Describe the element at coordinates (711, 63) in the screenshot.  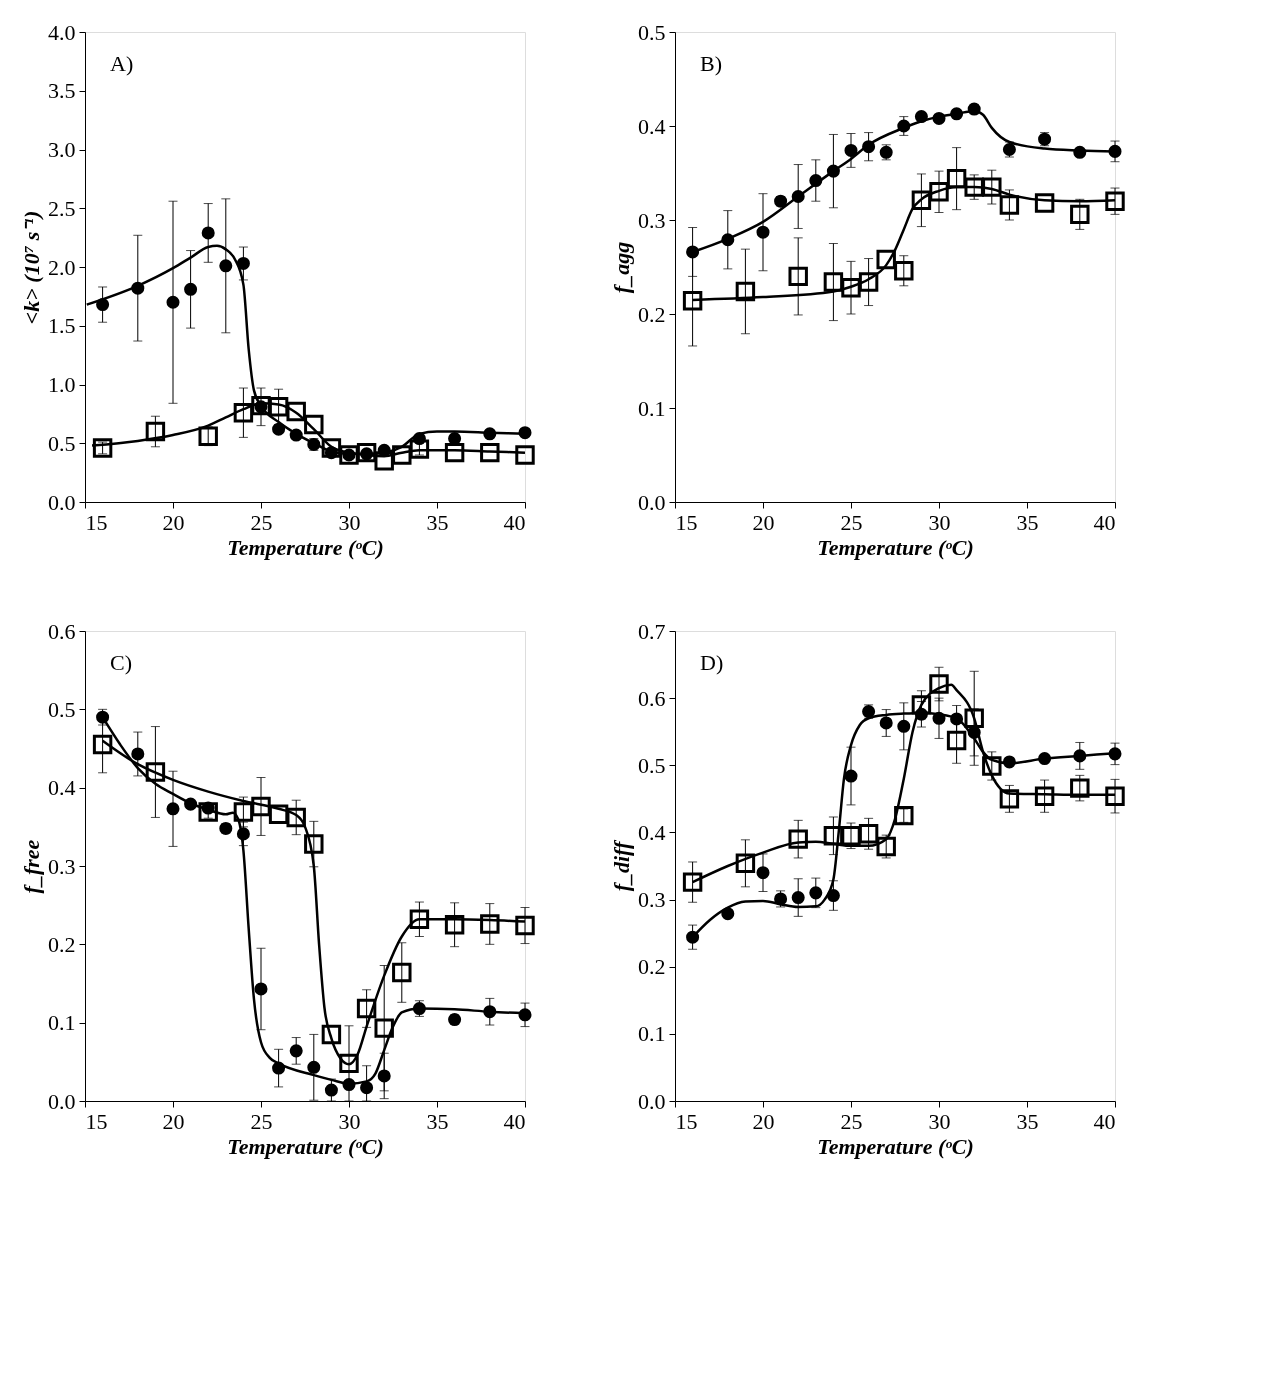
I see `annotation: B)` at that location.